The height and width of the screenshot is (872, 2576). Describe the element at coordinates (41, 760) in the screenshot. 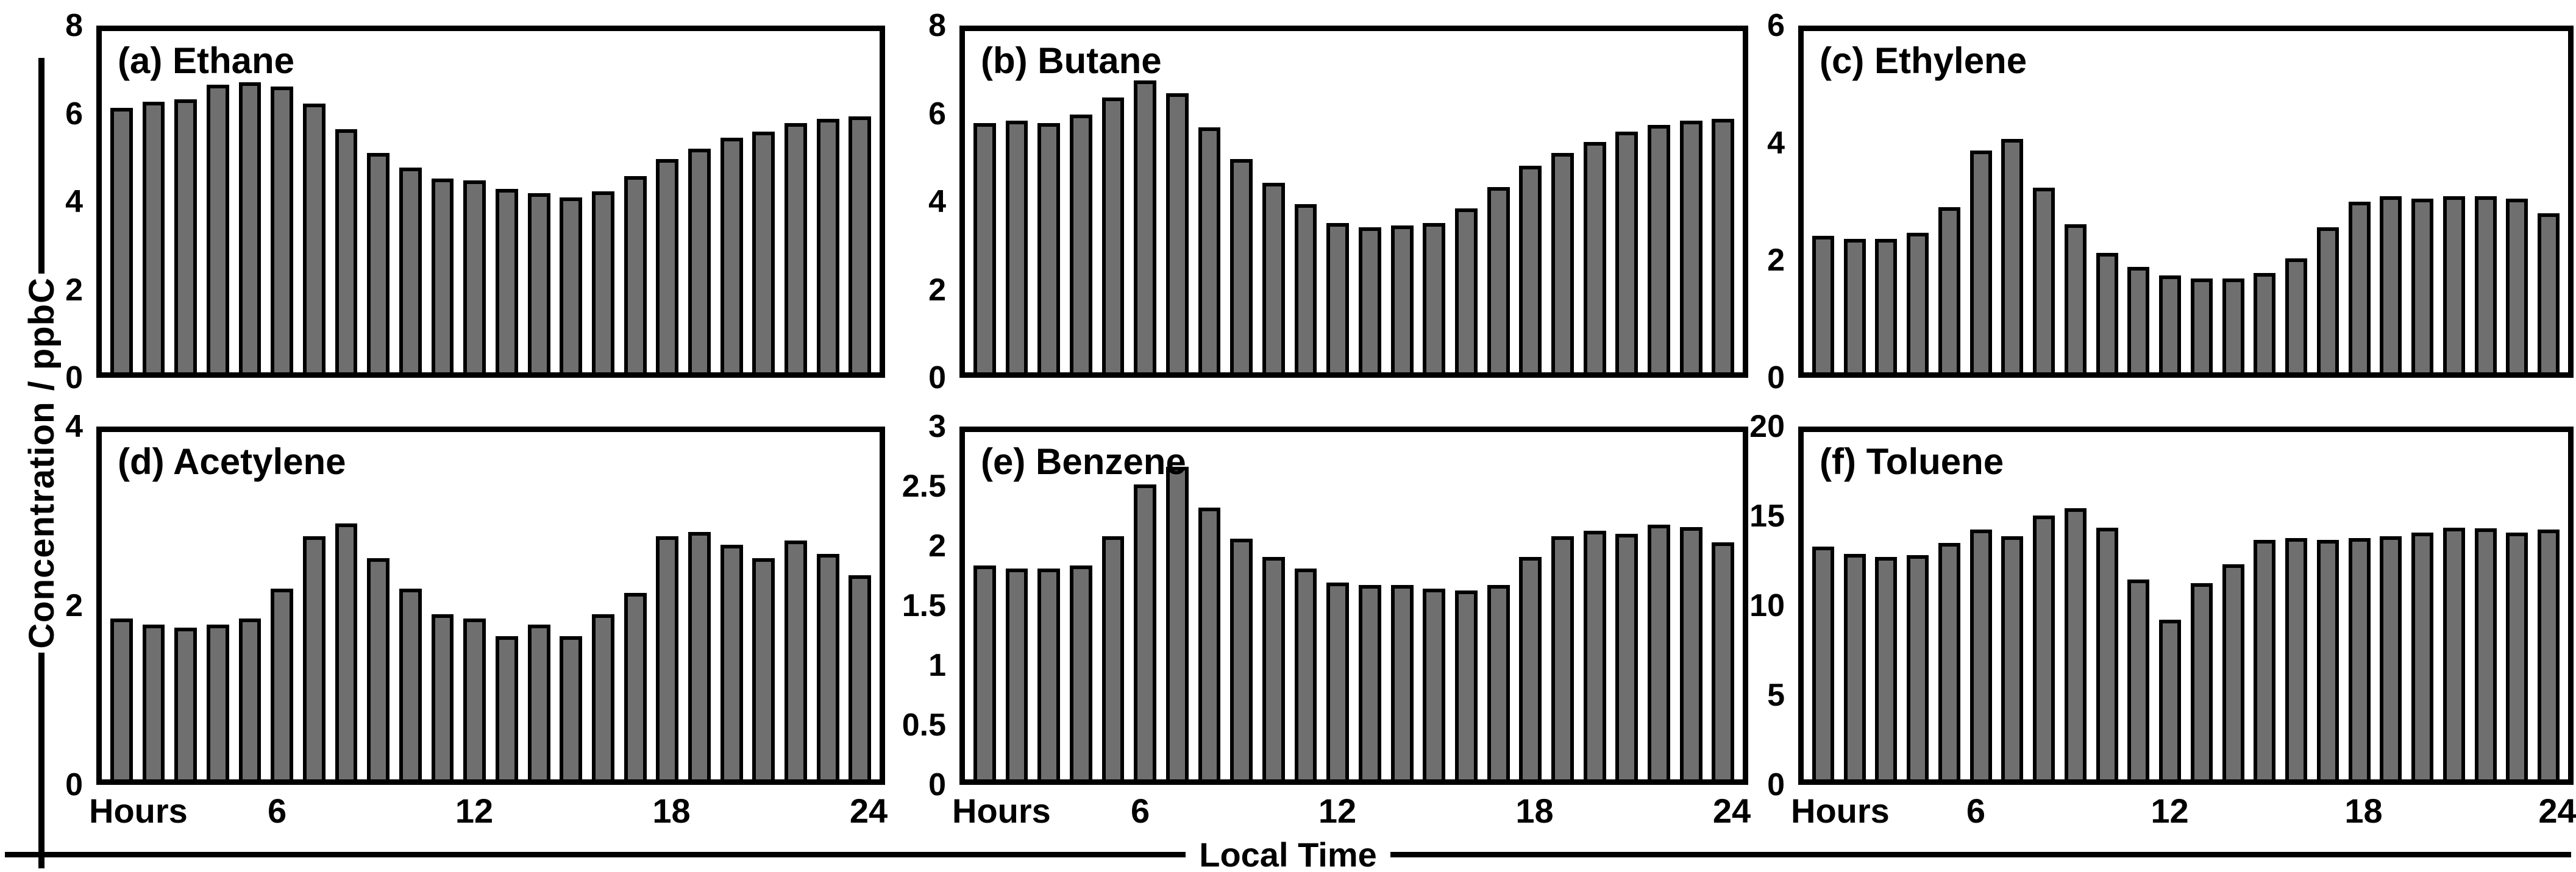

I see `y-axis-line-bottom` at that location.